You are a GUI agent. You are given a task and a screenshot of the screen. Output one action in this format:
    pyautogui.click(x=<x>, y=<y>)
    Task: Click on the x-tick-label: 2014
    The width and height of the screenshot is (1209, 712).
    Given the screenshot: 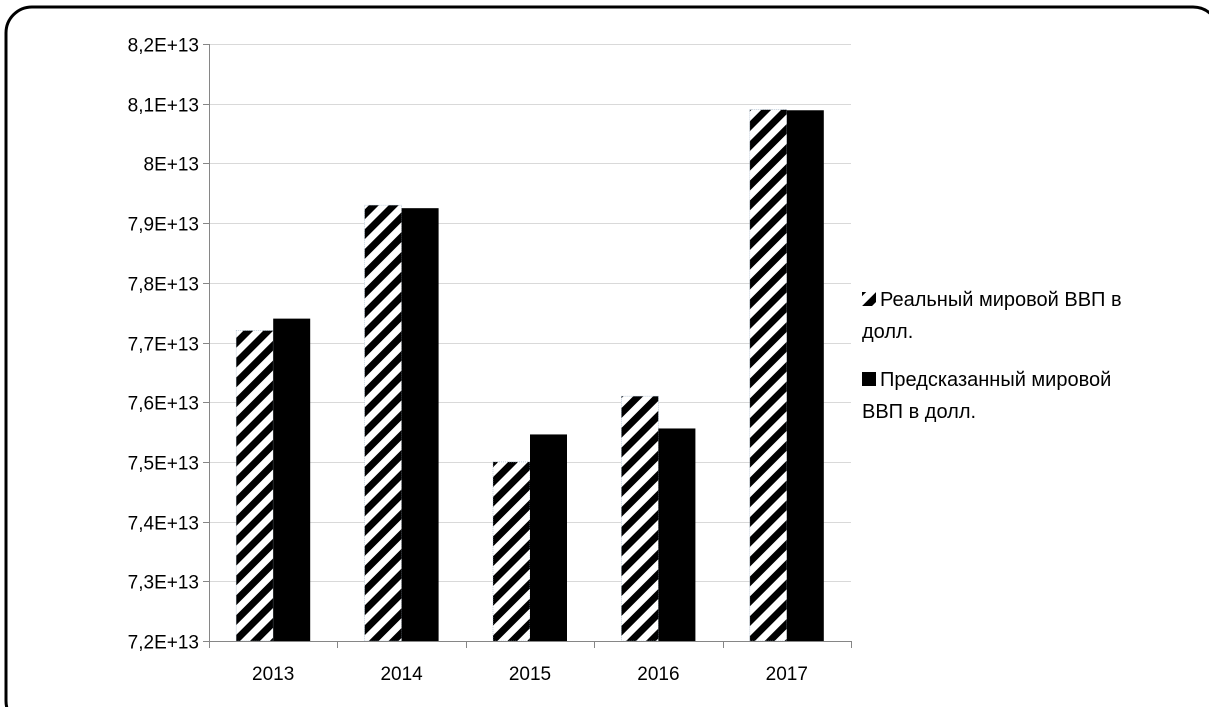 What is the action you would take?
    pyautogui.click(x=401, y=674)
    